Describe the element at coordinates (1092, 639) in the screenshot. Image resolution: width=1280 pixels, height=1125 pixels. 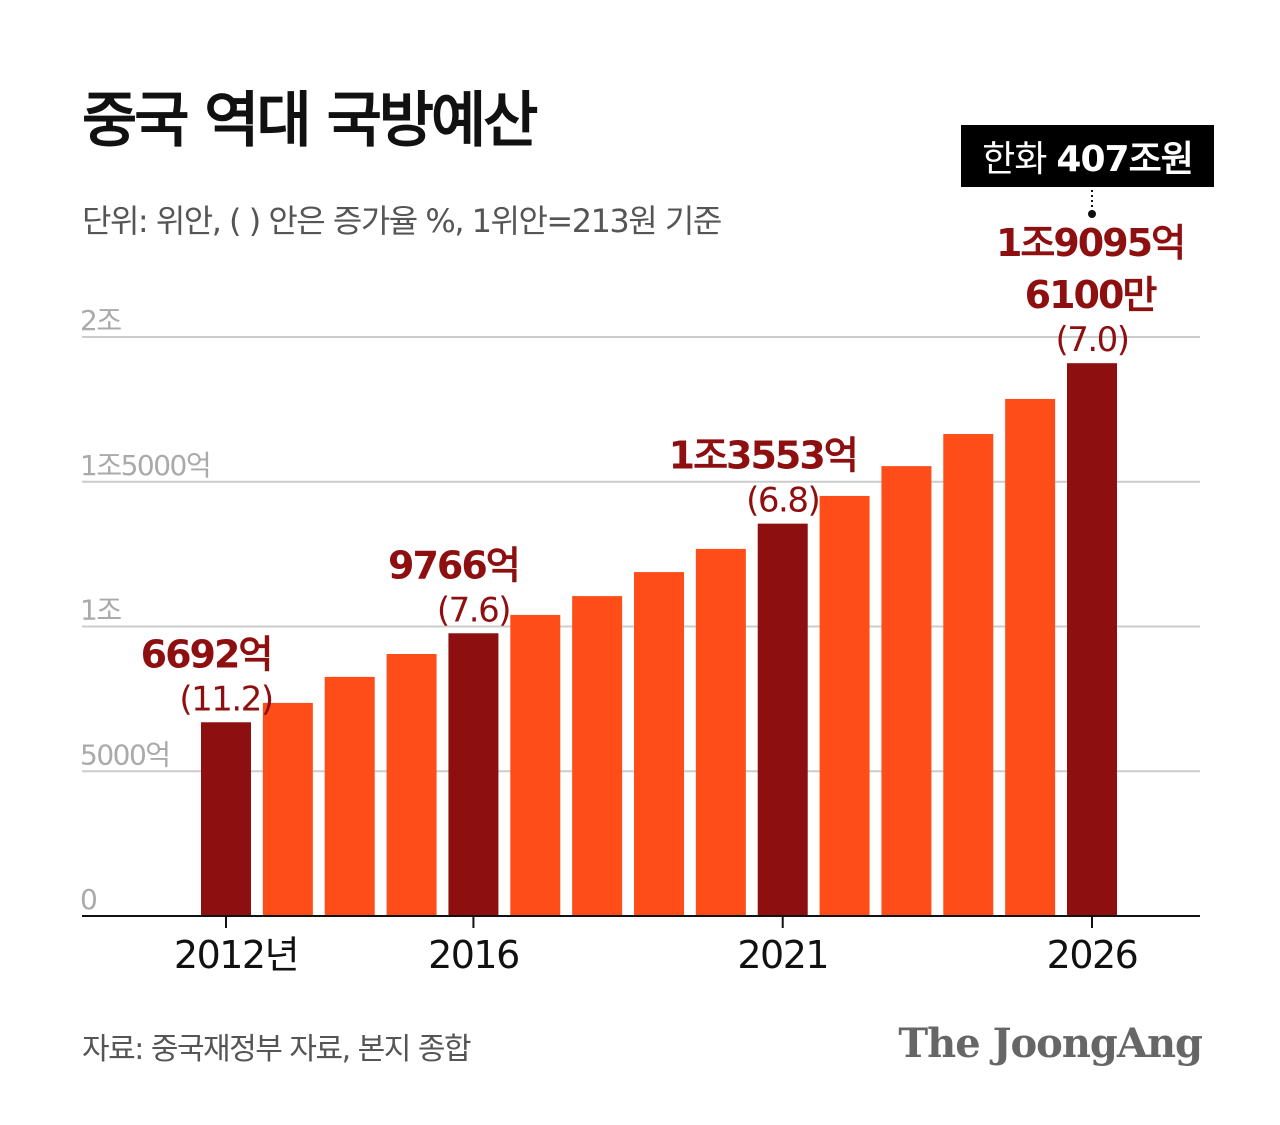
I see `bar-2026` at that location.